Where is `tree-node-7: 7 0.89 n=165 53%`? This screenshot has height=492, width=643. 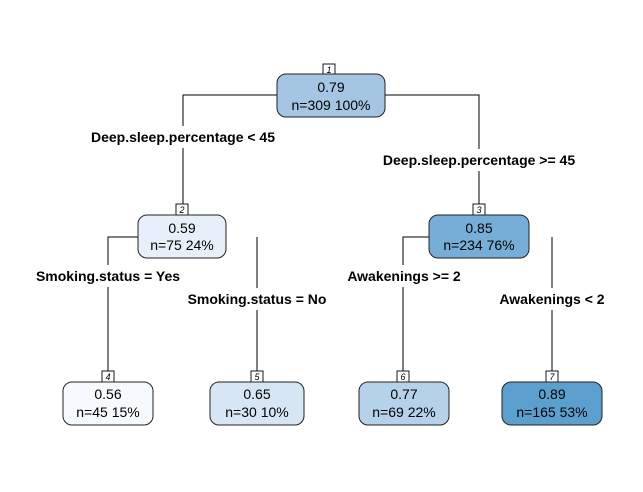 tree-node-7: 7 0.89 n=165 53% is located at coordinates (552, 398).